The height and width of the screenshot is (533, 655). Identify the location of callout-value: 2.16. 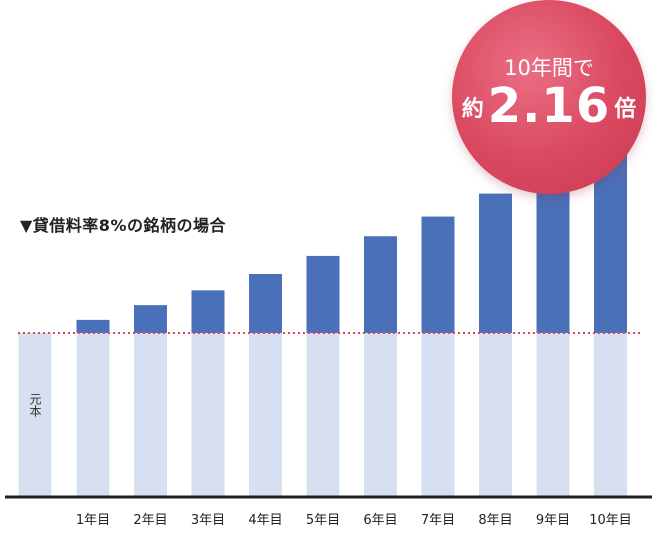
(549, 106).